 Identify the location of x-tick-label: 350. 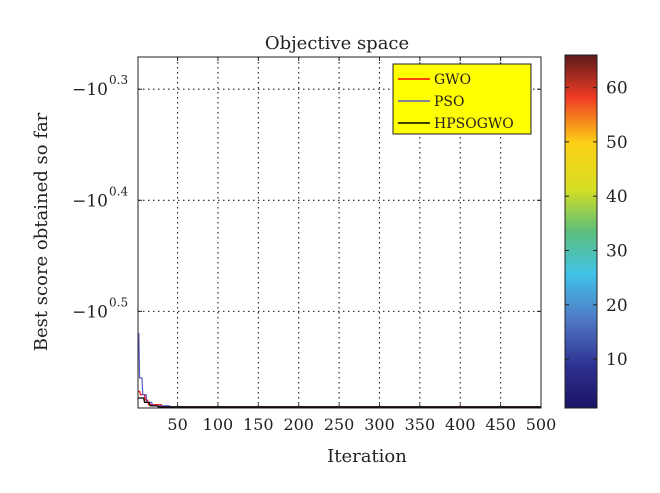
(420, 424).